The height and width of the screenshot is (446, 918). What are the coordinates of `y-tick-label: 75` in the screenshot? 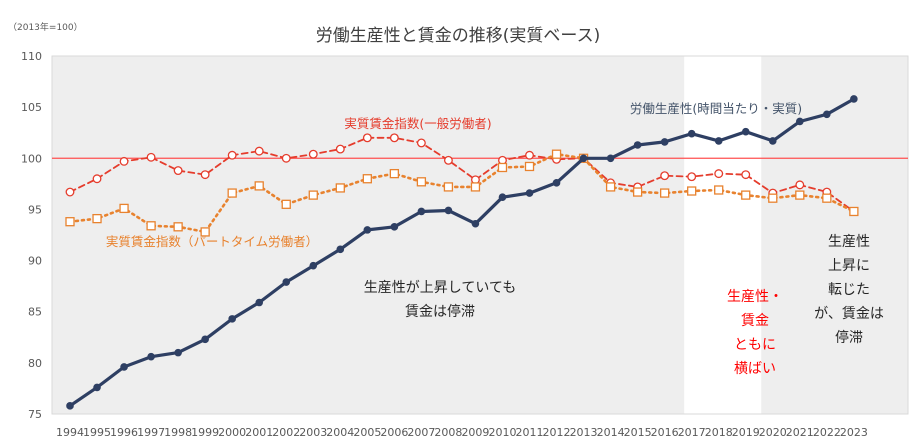 It's located at (35, 414).